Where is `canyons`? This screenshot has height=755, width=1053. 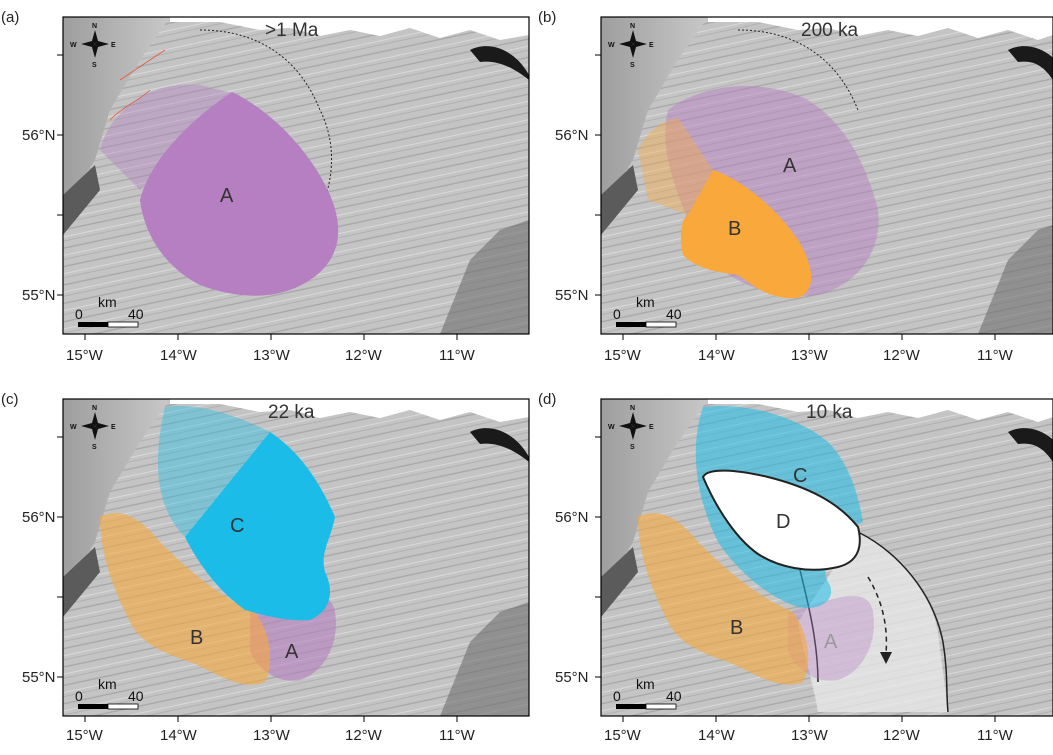
canyons is located at coordinates (484, 277).